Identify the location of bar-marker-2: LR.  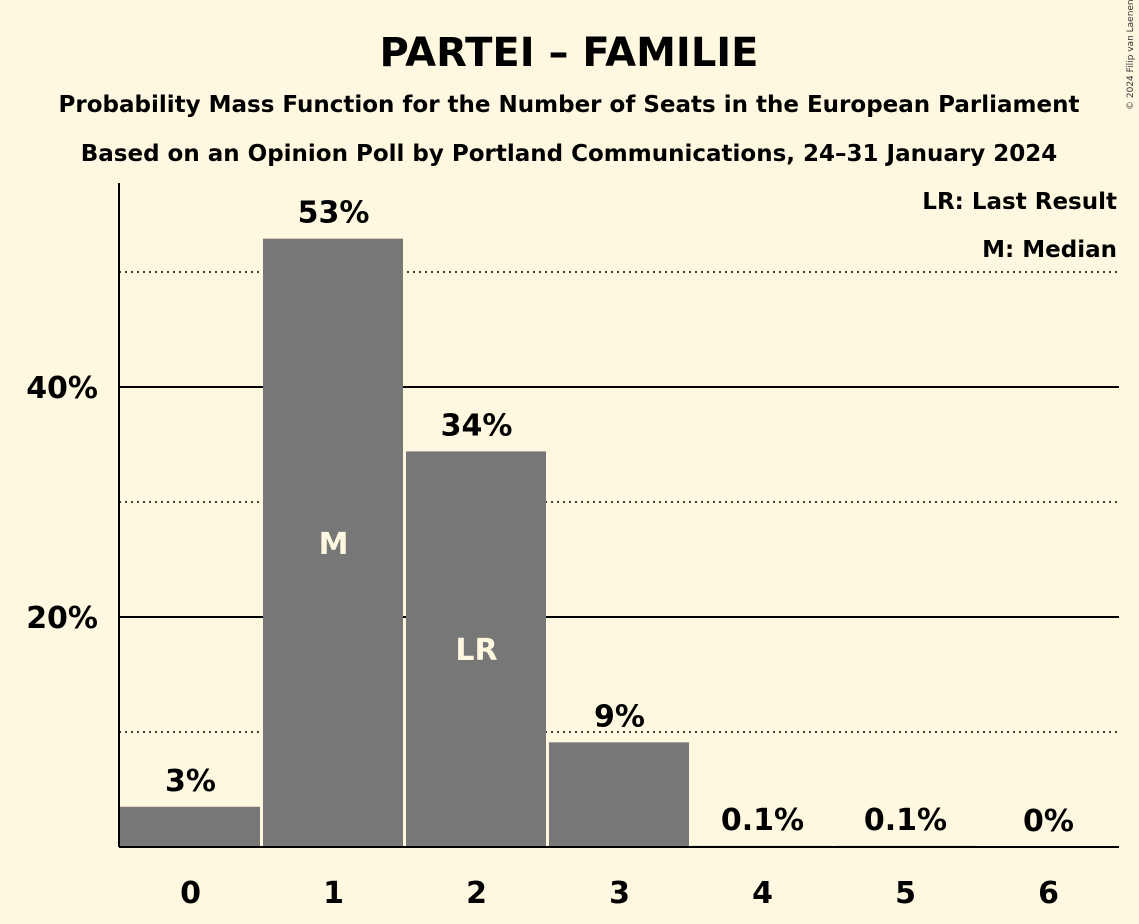
(476, 650).